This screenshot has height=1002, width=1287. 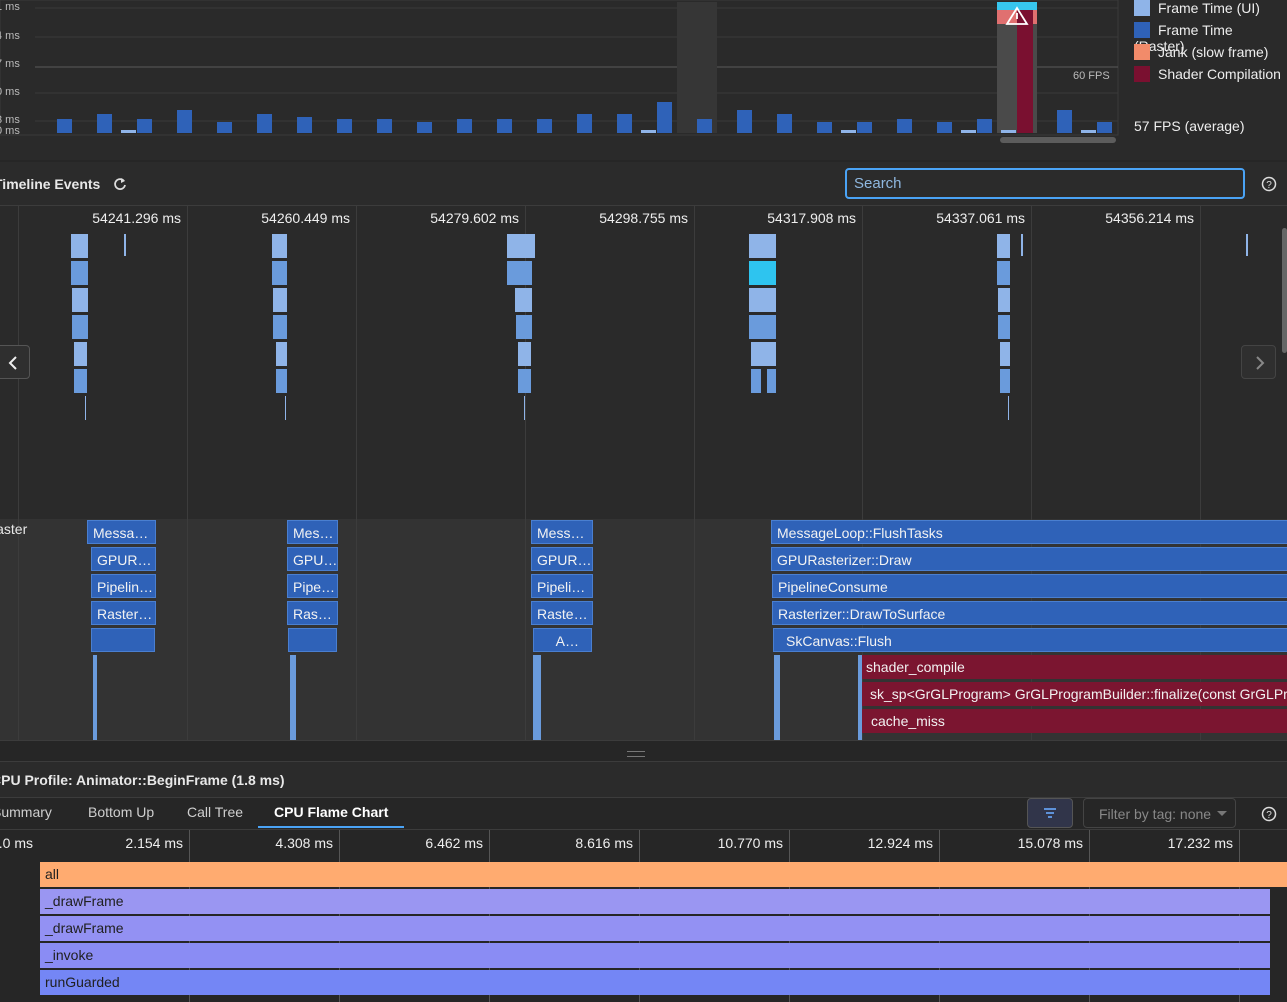 I want to click on shader-event: cache_miss, so click(x=1074, y=721).